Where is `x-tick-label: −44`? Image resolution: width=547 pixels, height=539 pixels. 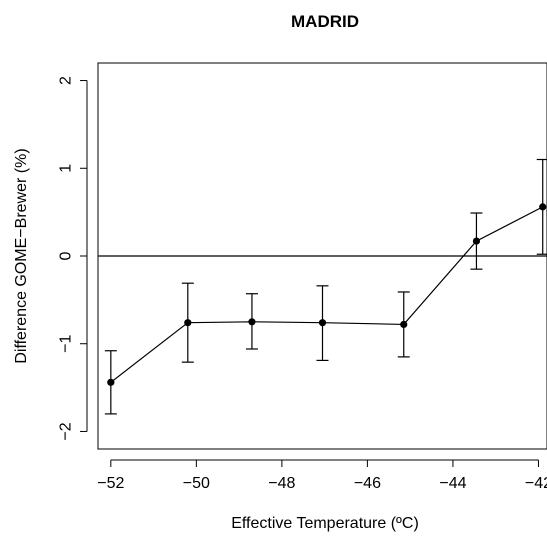 x-tick-label: −44 is located at coordinates (452, 483).